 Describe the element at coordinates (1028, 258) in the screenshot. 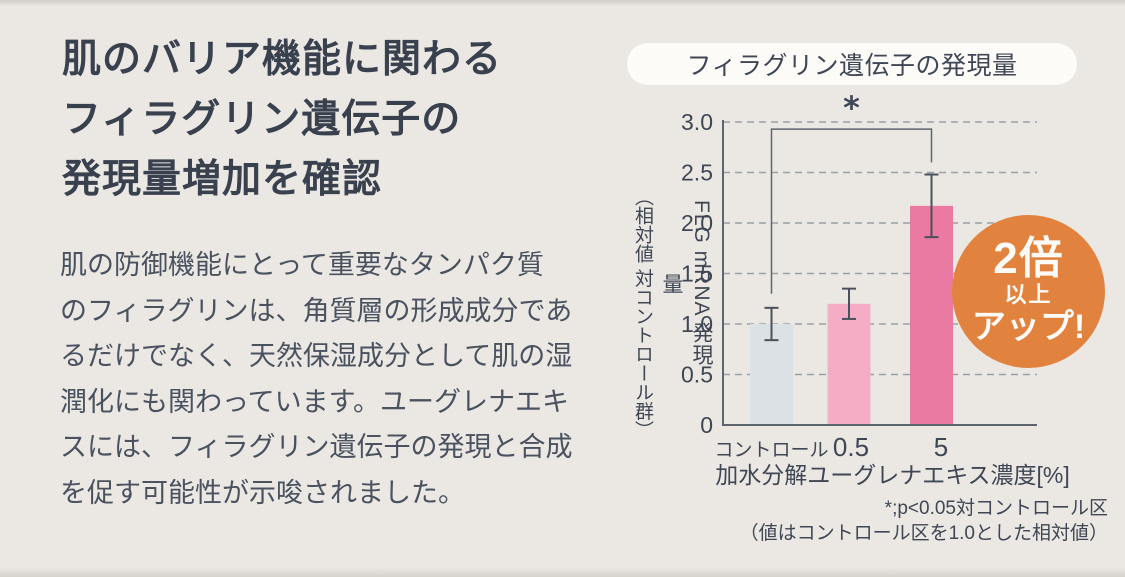

I see `badge-line1: 2倍` at that location.